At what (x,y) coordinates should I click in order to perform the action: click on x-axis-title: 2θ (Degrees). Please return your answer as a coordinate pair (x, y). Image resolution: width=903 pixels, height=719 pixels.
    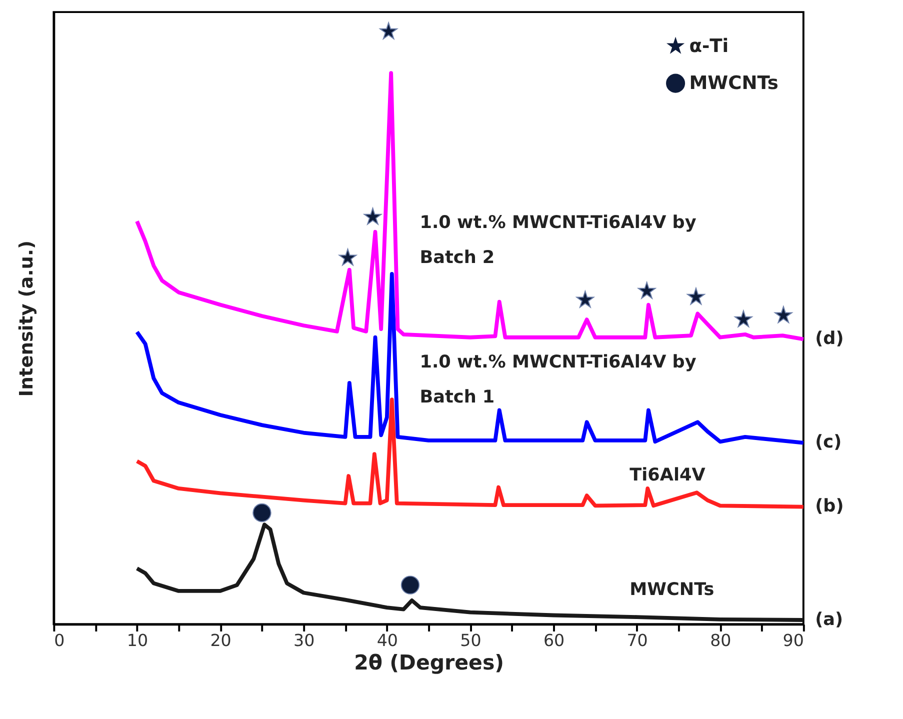
    Looking at the image, I should click on (429, 662).